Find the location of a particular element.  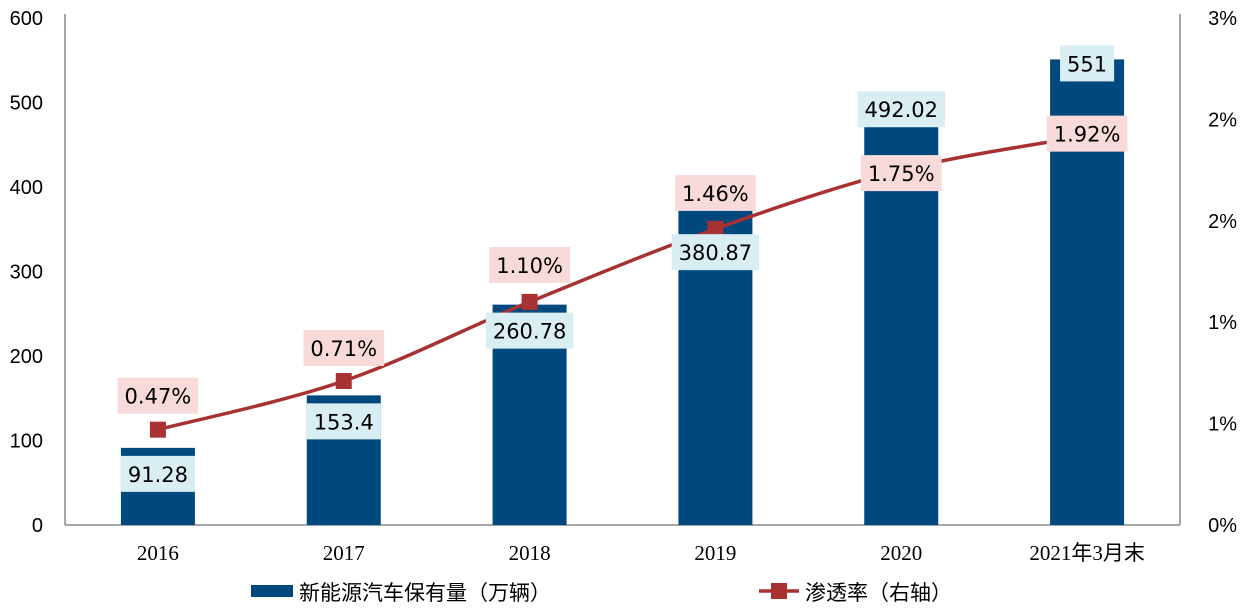

line-data-label: 0.71% is located at coordinates (344, 348).